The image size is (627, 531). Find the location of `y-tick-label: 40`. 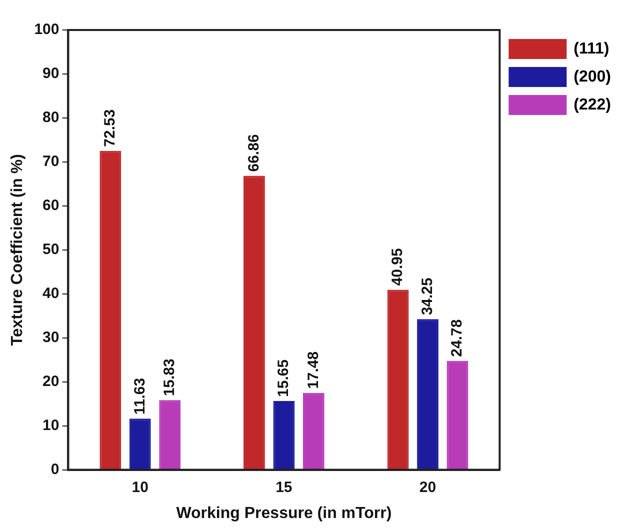

y-tick-label: 40 is located at coordinates (51, 293).